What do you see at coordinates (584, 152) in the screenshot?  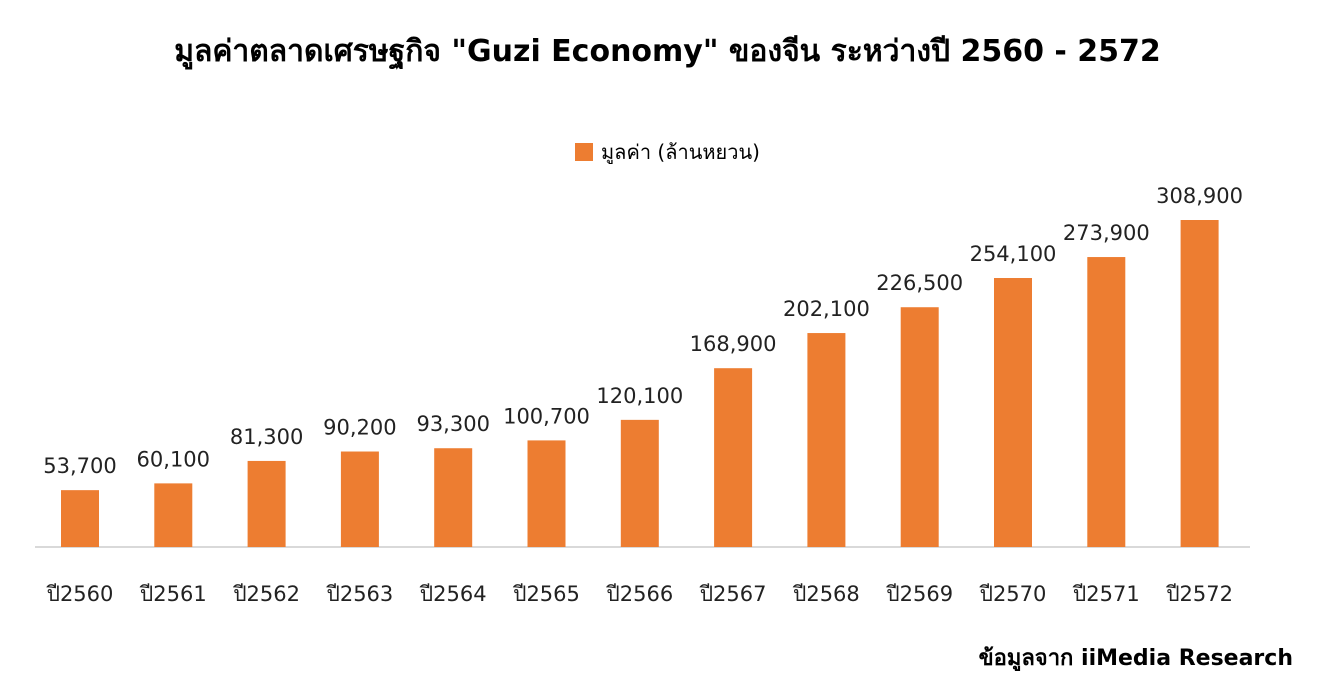 I see `legend-swatch` at bounding box center [584, 152].